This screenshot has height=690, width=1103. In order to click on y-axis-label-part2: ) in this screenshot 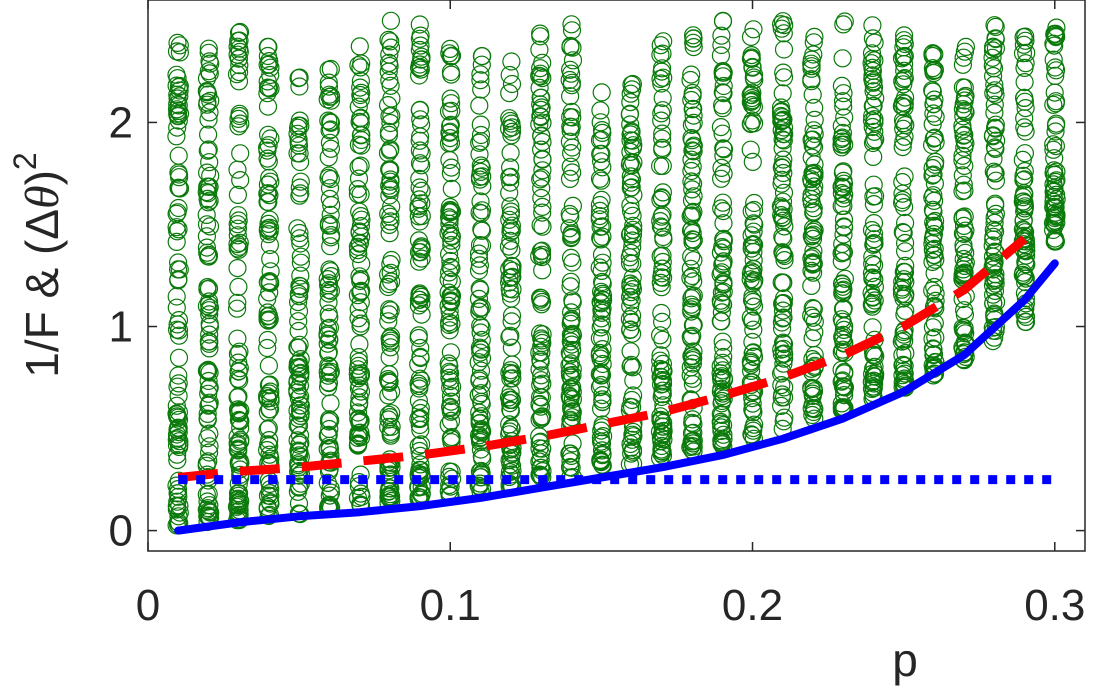, I will do `click(42, 177)`.